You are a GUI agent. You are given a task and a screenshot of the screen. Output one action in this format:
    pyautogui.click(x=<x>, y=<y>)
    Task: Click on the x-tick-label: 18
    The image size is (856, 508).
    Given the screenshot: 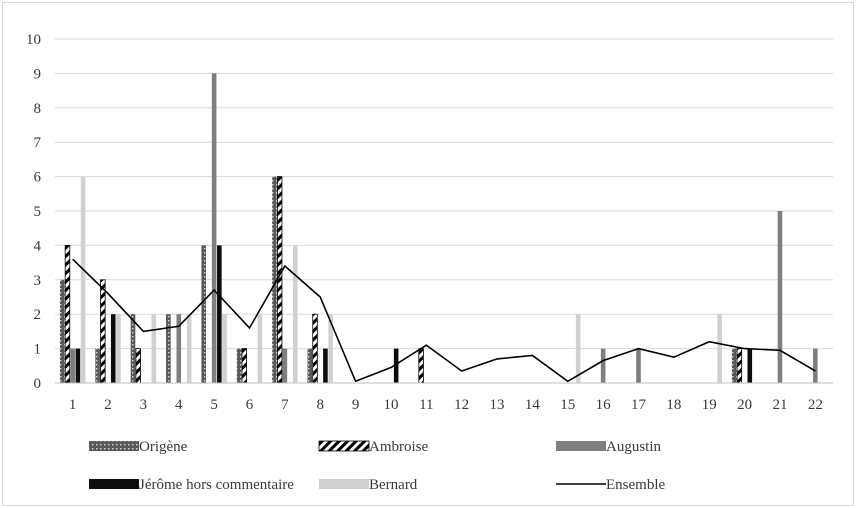 What is the action you would take?
    pyautogui.click(x=673, y=405)
    